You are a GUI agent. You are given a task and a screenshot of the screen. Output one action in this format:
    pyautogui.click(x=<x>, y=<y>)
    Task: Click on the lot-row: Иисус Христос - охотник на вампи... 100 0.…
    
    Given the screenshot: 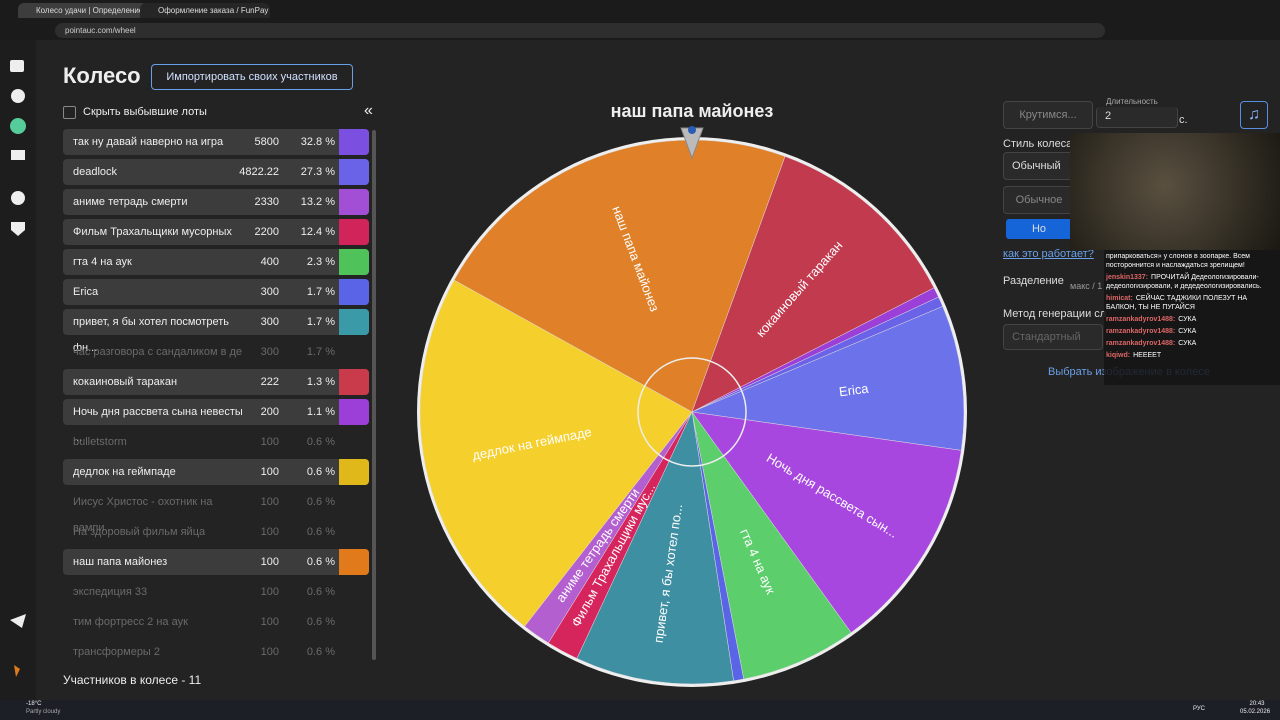 What is the action you would take?
    pyautogui.click(x=216, y=511)
    